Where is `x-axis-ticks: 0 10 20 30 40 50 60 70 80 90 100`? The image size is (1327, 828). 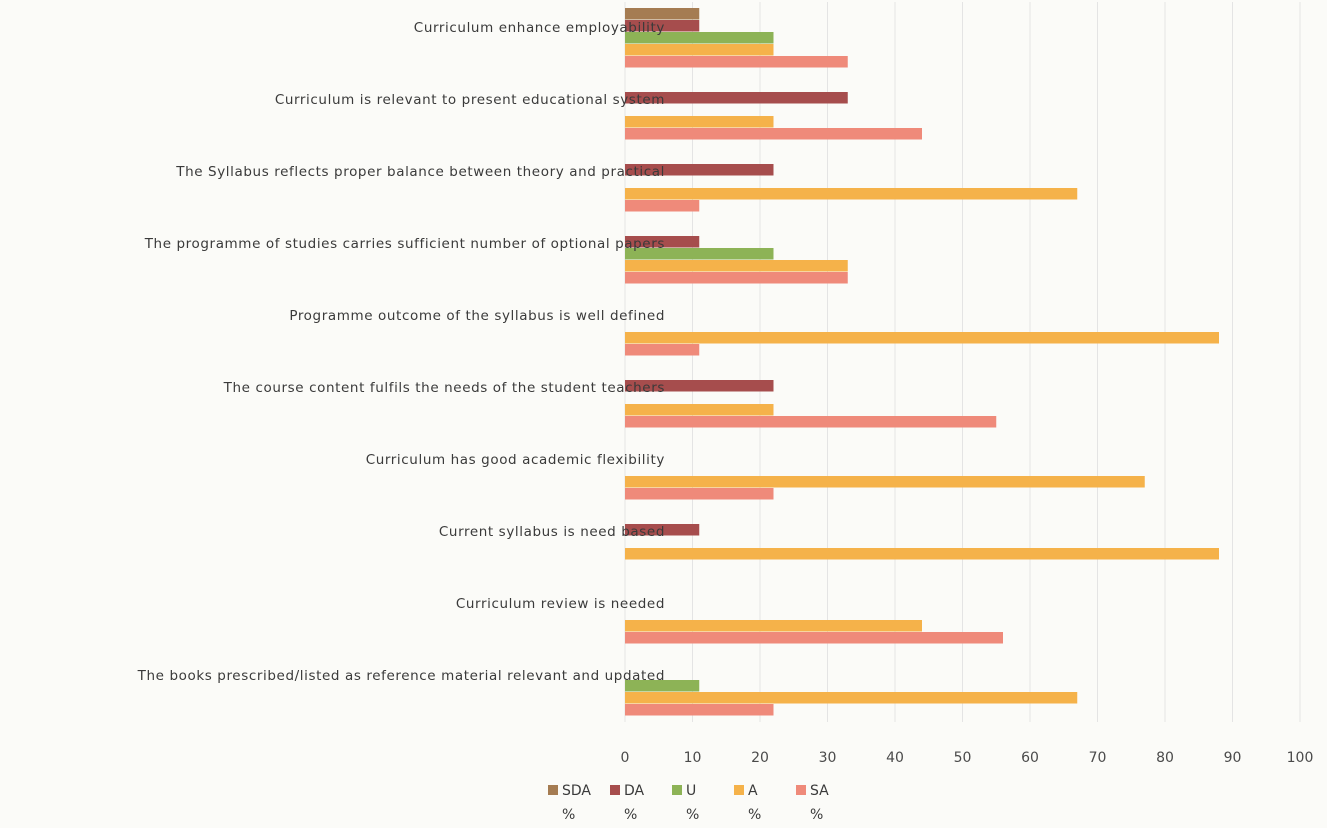 x-axis-ticks: 0 10 20 30 40 50 60 70 80 90 100 is located at coordinates (967, 758).